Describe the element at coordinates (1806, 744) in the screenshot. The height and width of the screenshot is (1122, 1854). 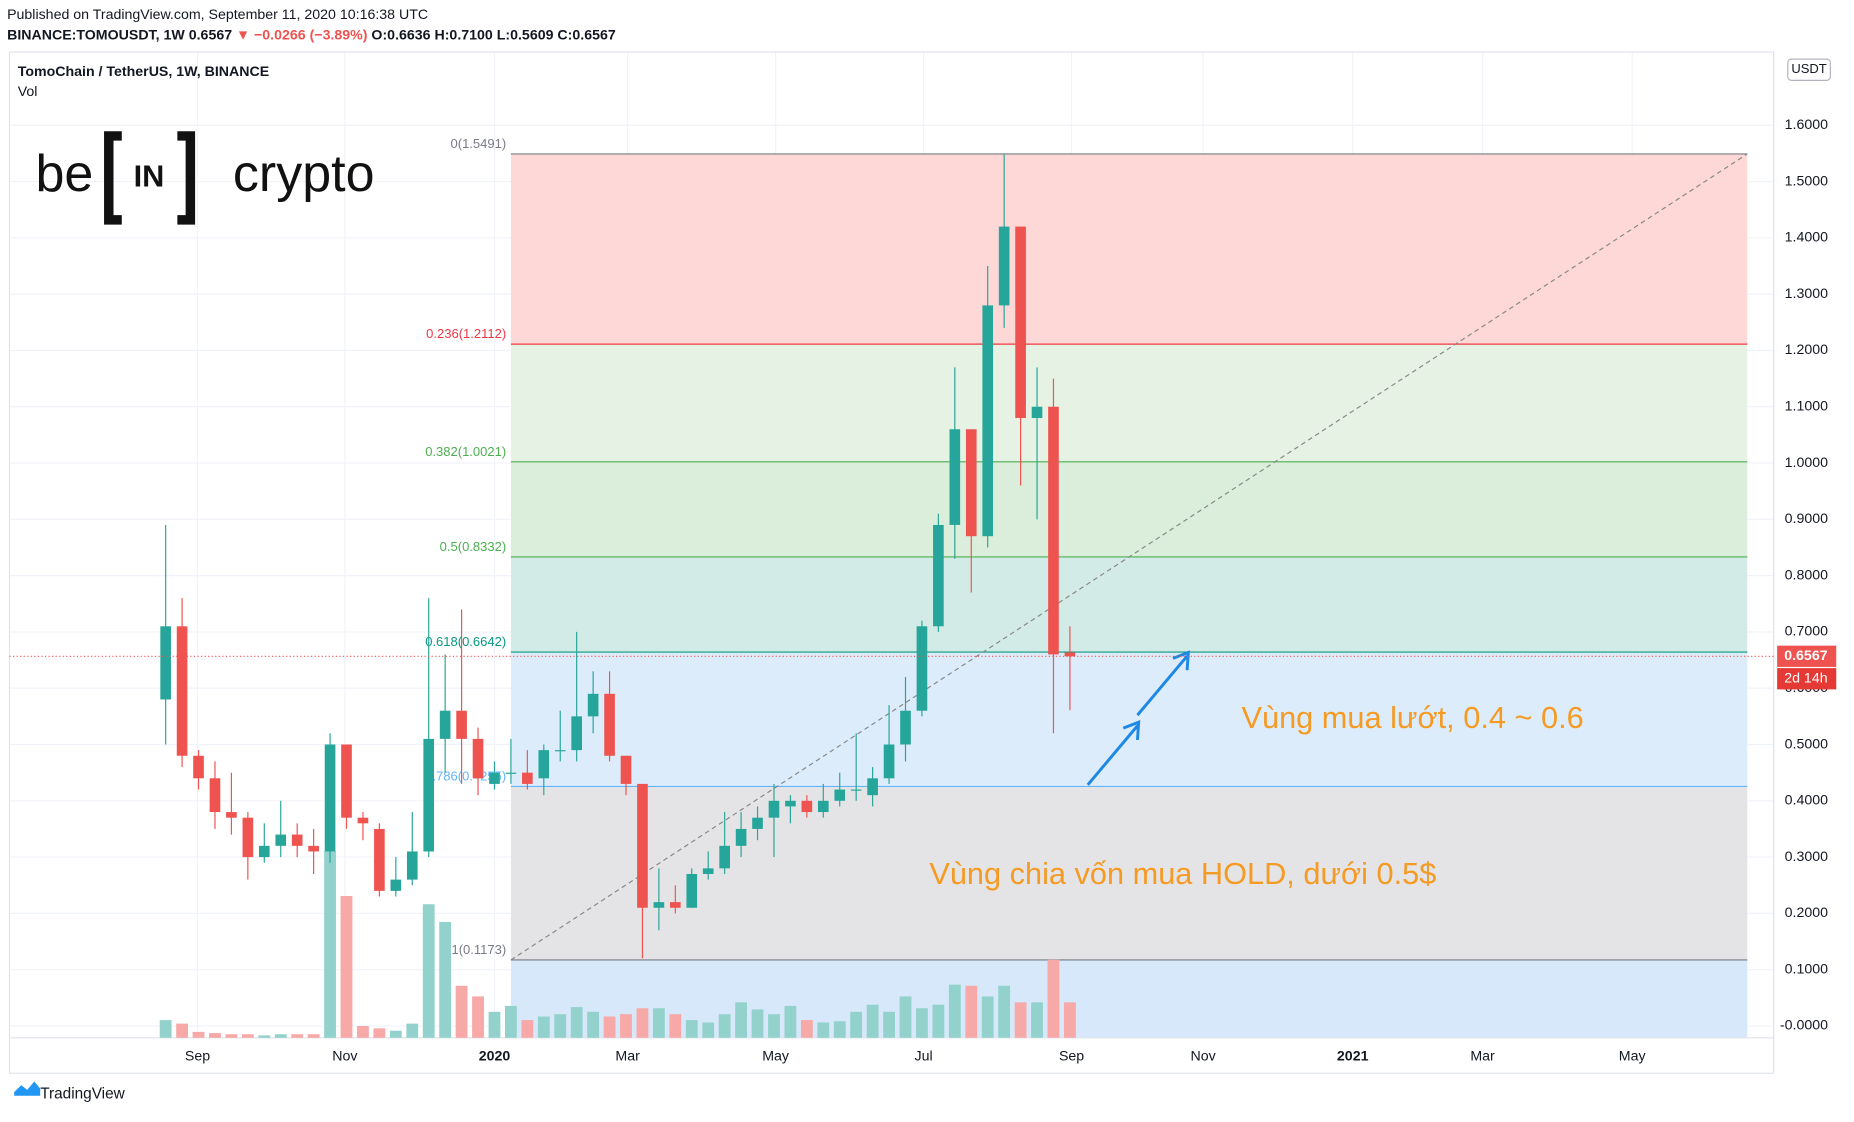
I see `y-tick-label: 0.5000` at that location.